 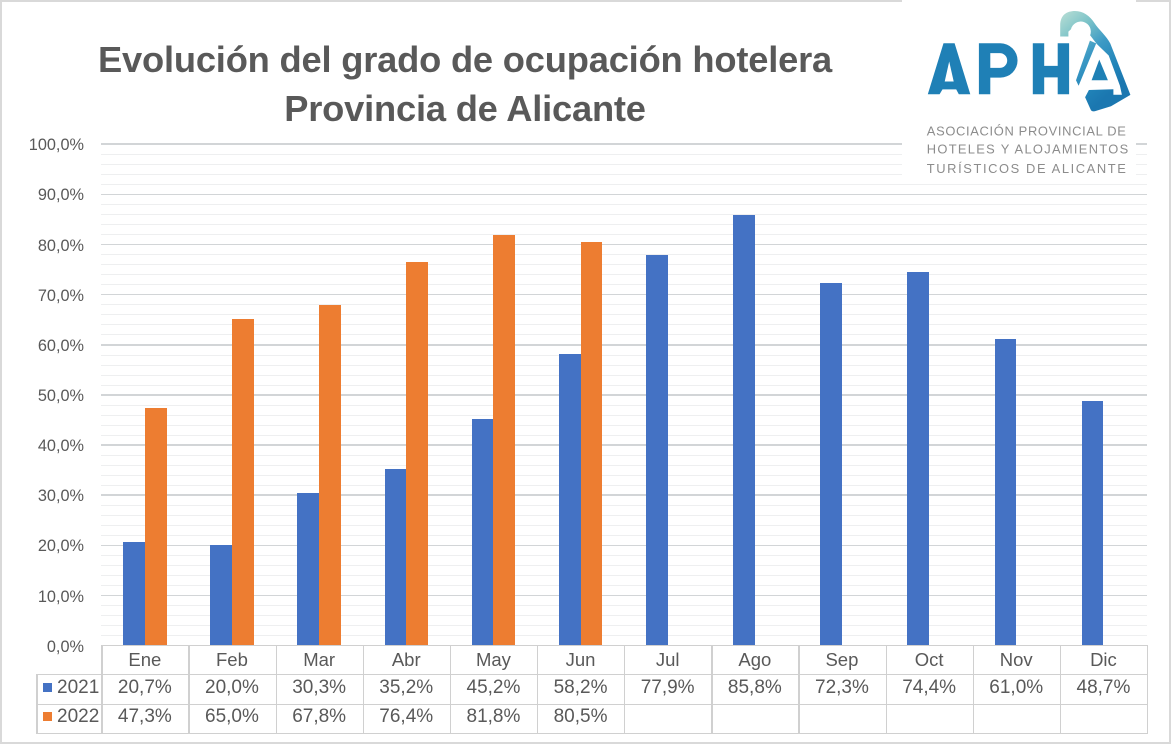 What do you see at coordinates (1027, 131) in the screenshot?
I see `svg-text: ASOCIACIÓN PROVINCIAL DE` at bounding box center [1027, 131].